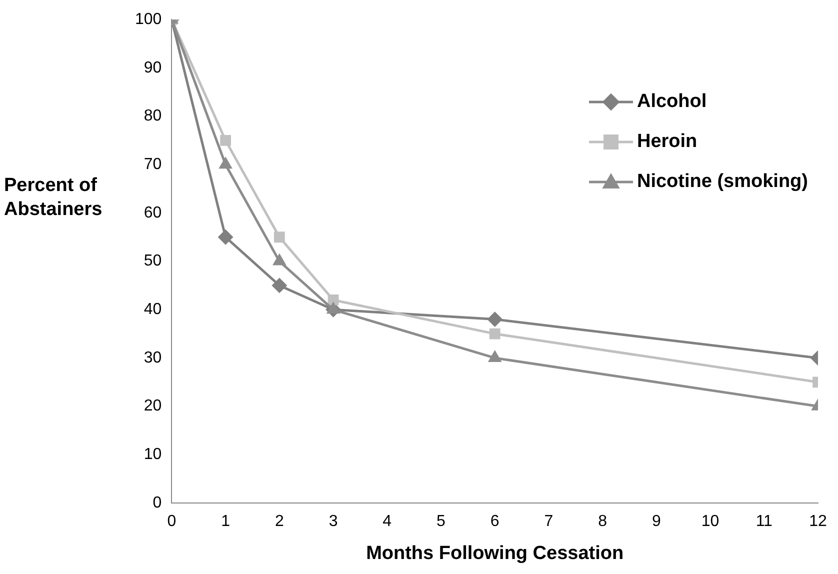 The width and height of the screenshot is (838, 574). Describe the element at coordinates (722, 182) in the screenshot. I see `legend-label: Nicotine (smoking)` at that location.